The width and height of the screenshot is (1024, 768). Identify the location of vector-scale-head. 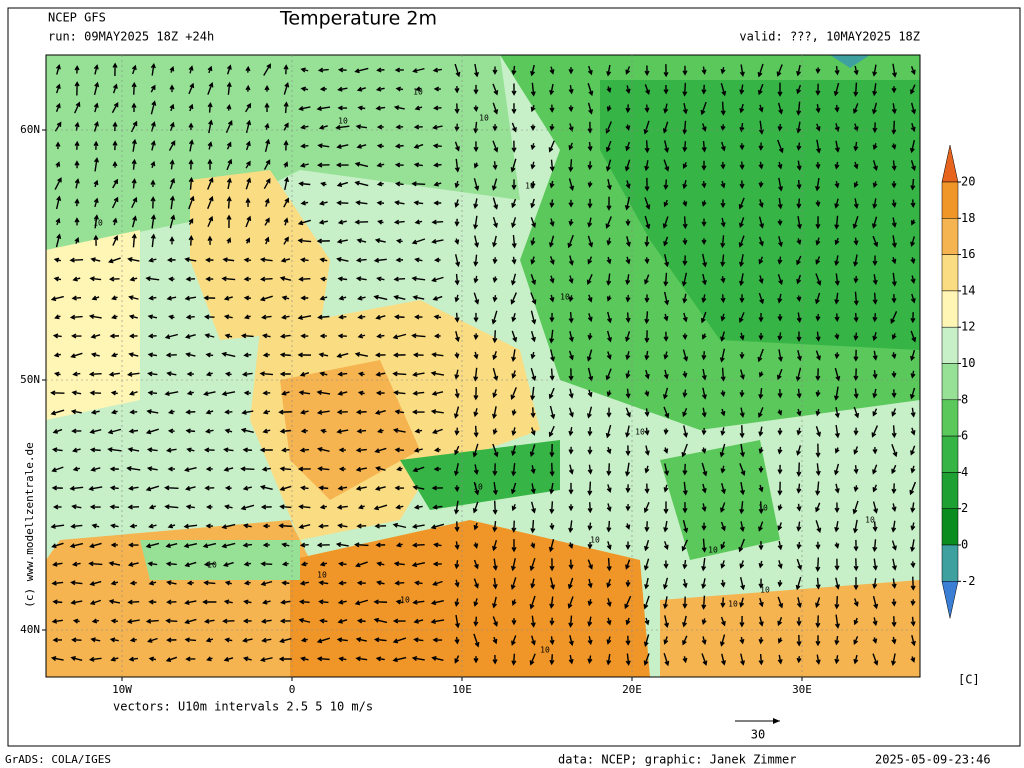
(776, 721).